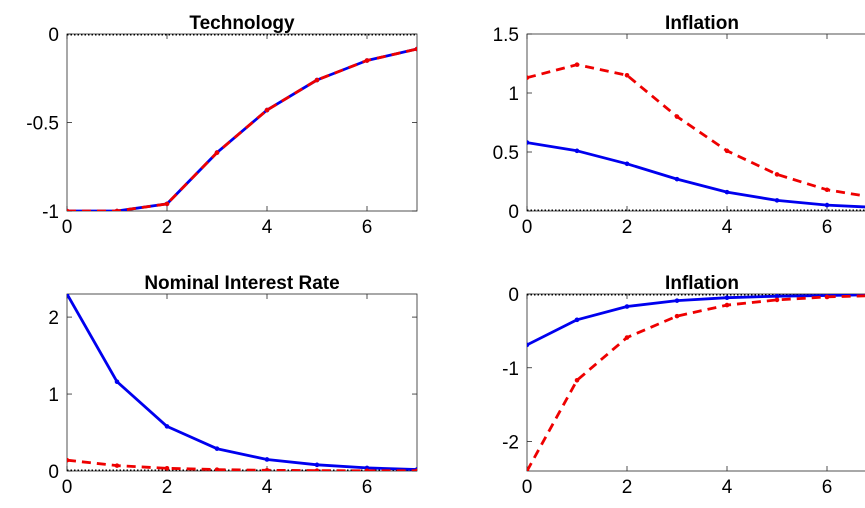 The height and width of the screenshot is (508, 865). What do you see at coordinates (42, 124) in the screenshot?
I see `y-tick-label: -0.5` at bounding box center [42, 124].